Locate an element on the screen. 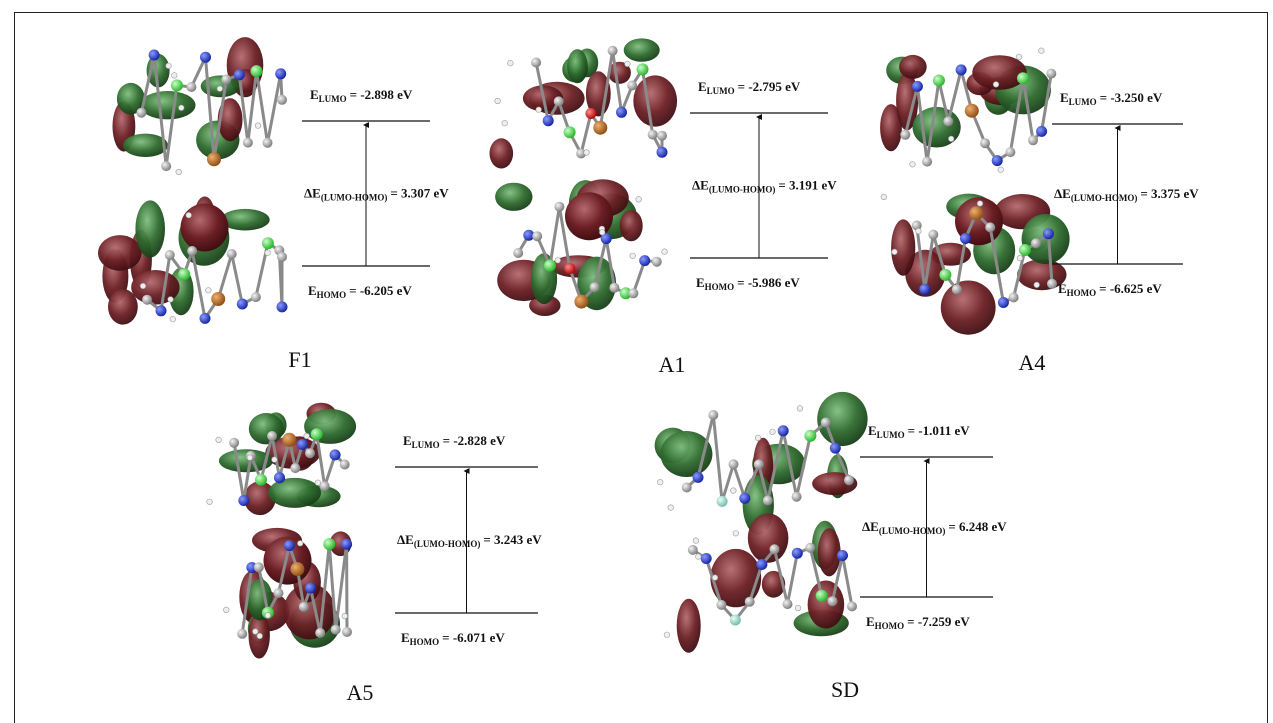 This screenshot has width=1273, height=723. gap-energy-label-value: = 3.307 eV is located at coordinates (419, 193).